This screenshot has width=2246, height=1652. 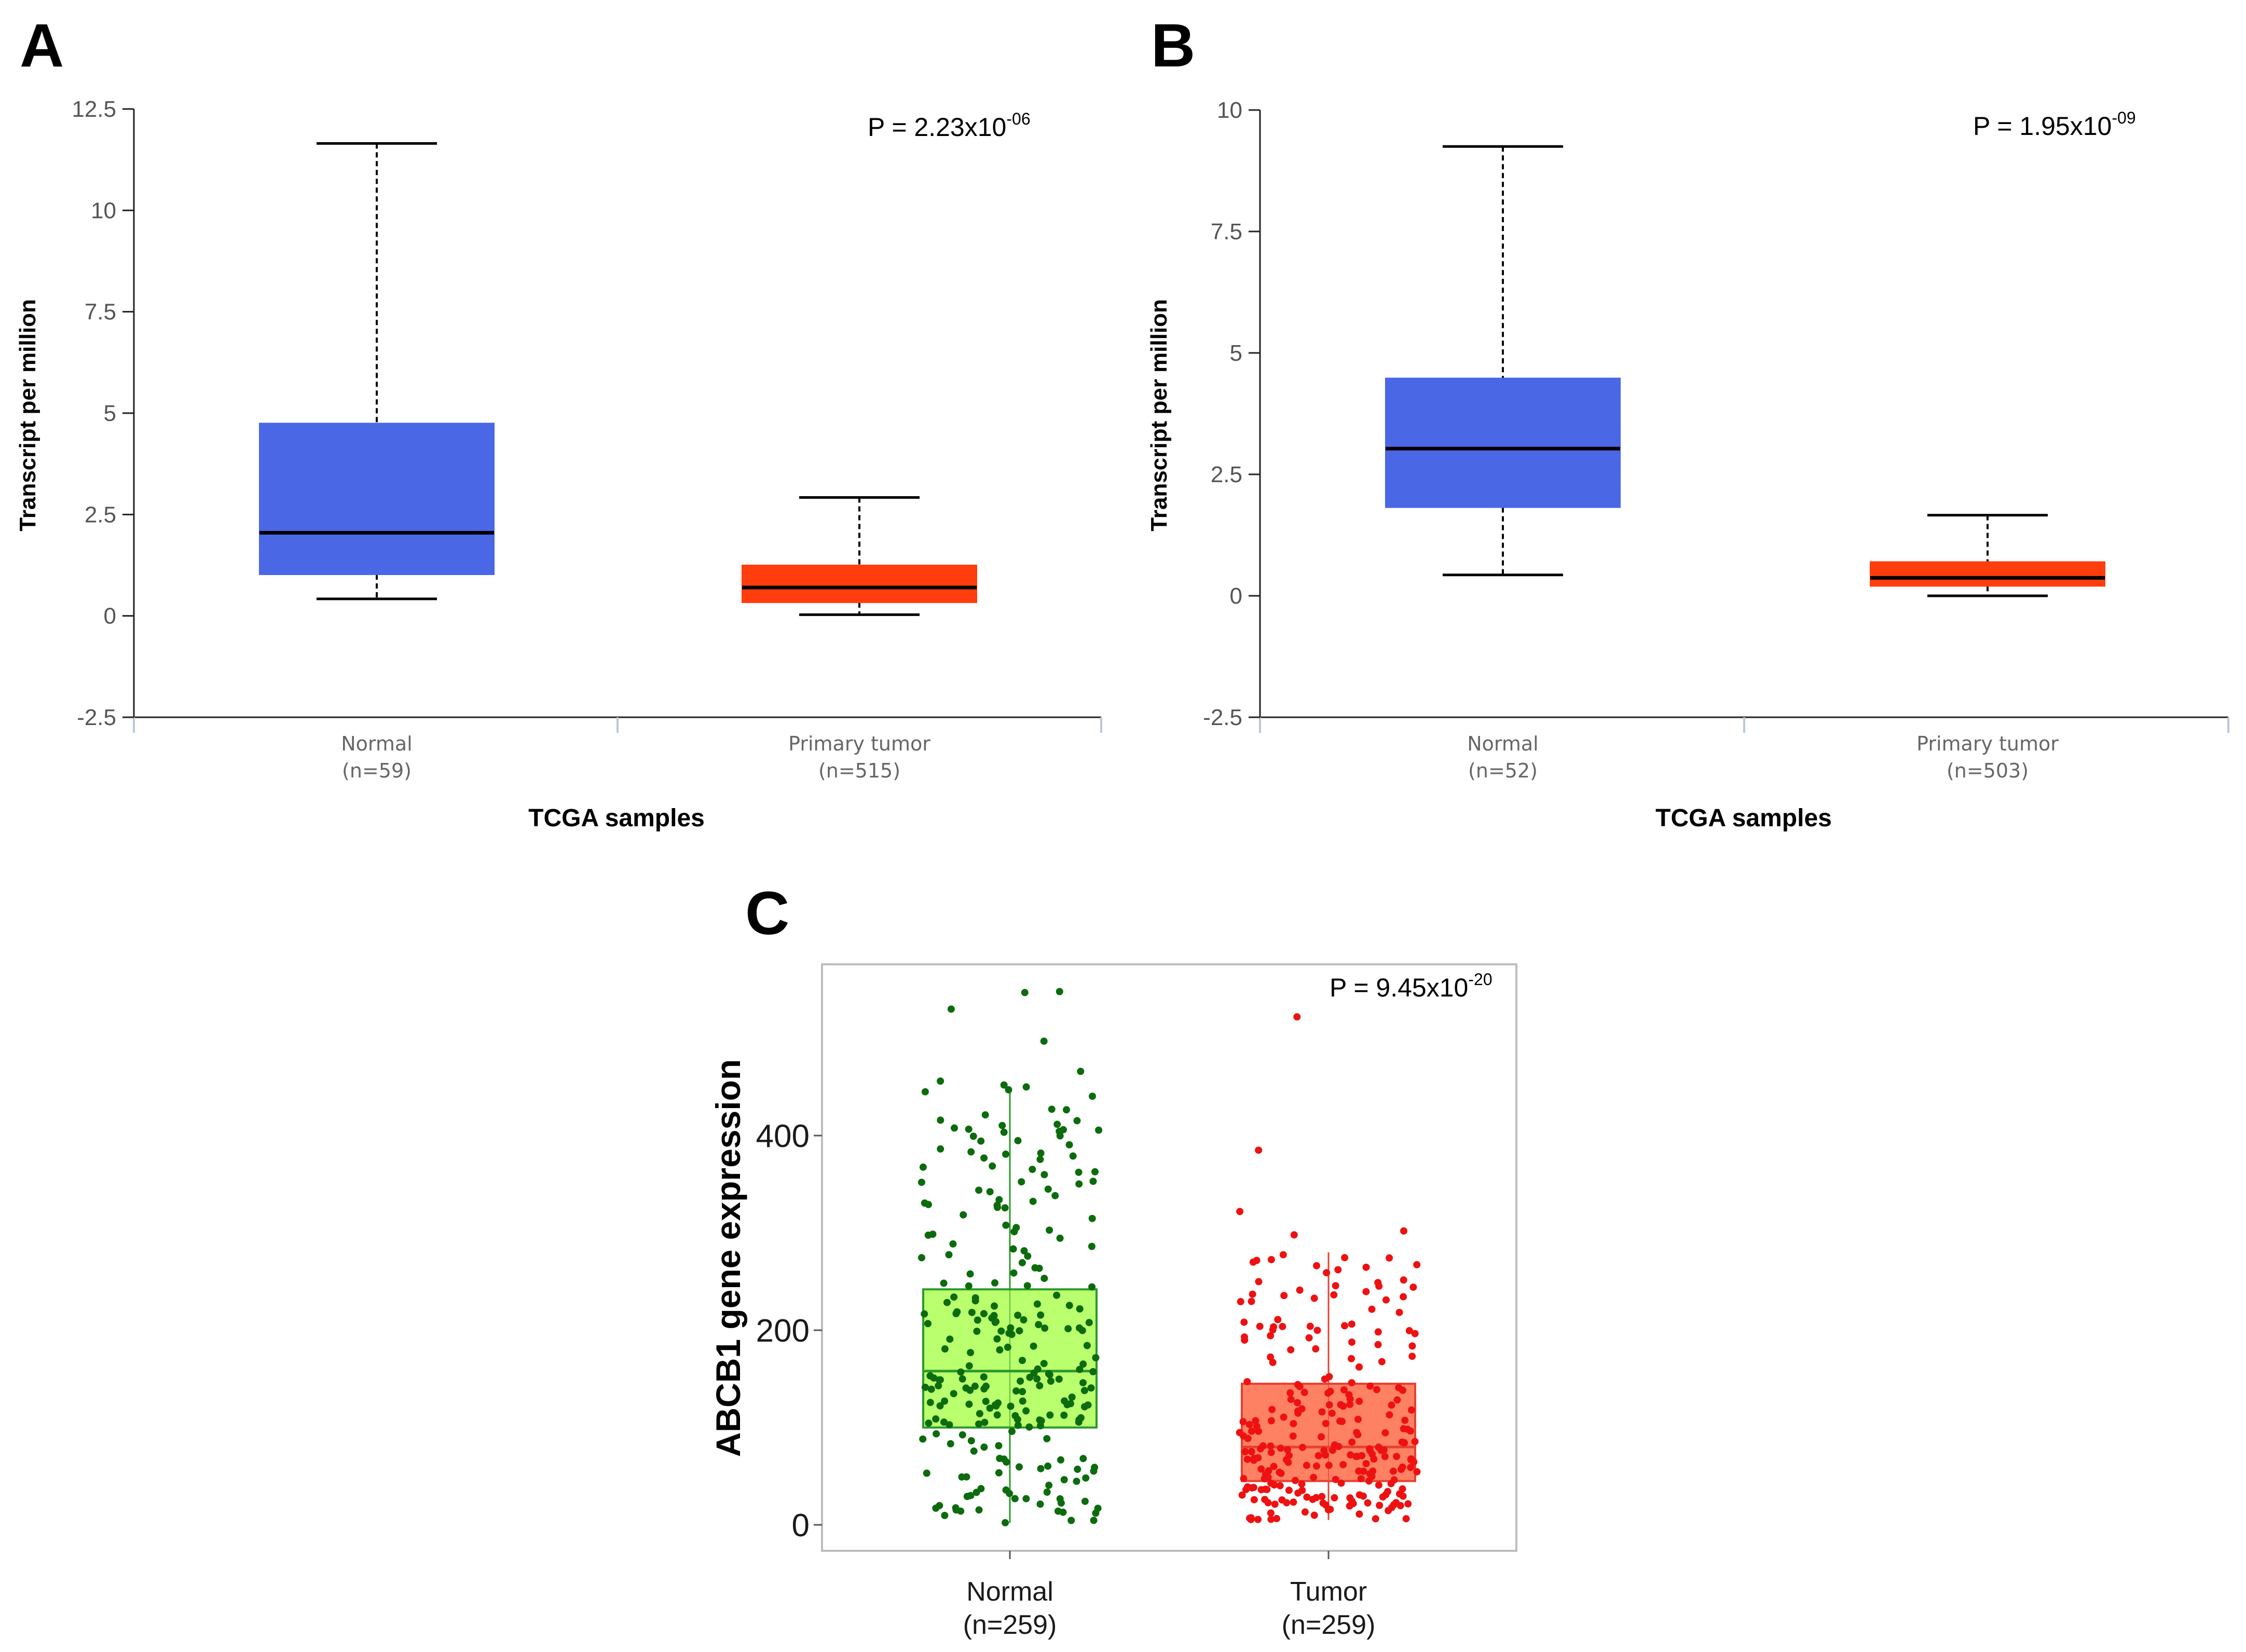 What do you see at coordinates (859, 743) in the screenshot?
I see `category-label-a-primary-tumor: Primary tumor` at bounding box center [859, 743].